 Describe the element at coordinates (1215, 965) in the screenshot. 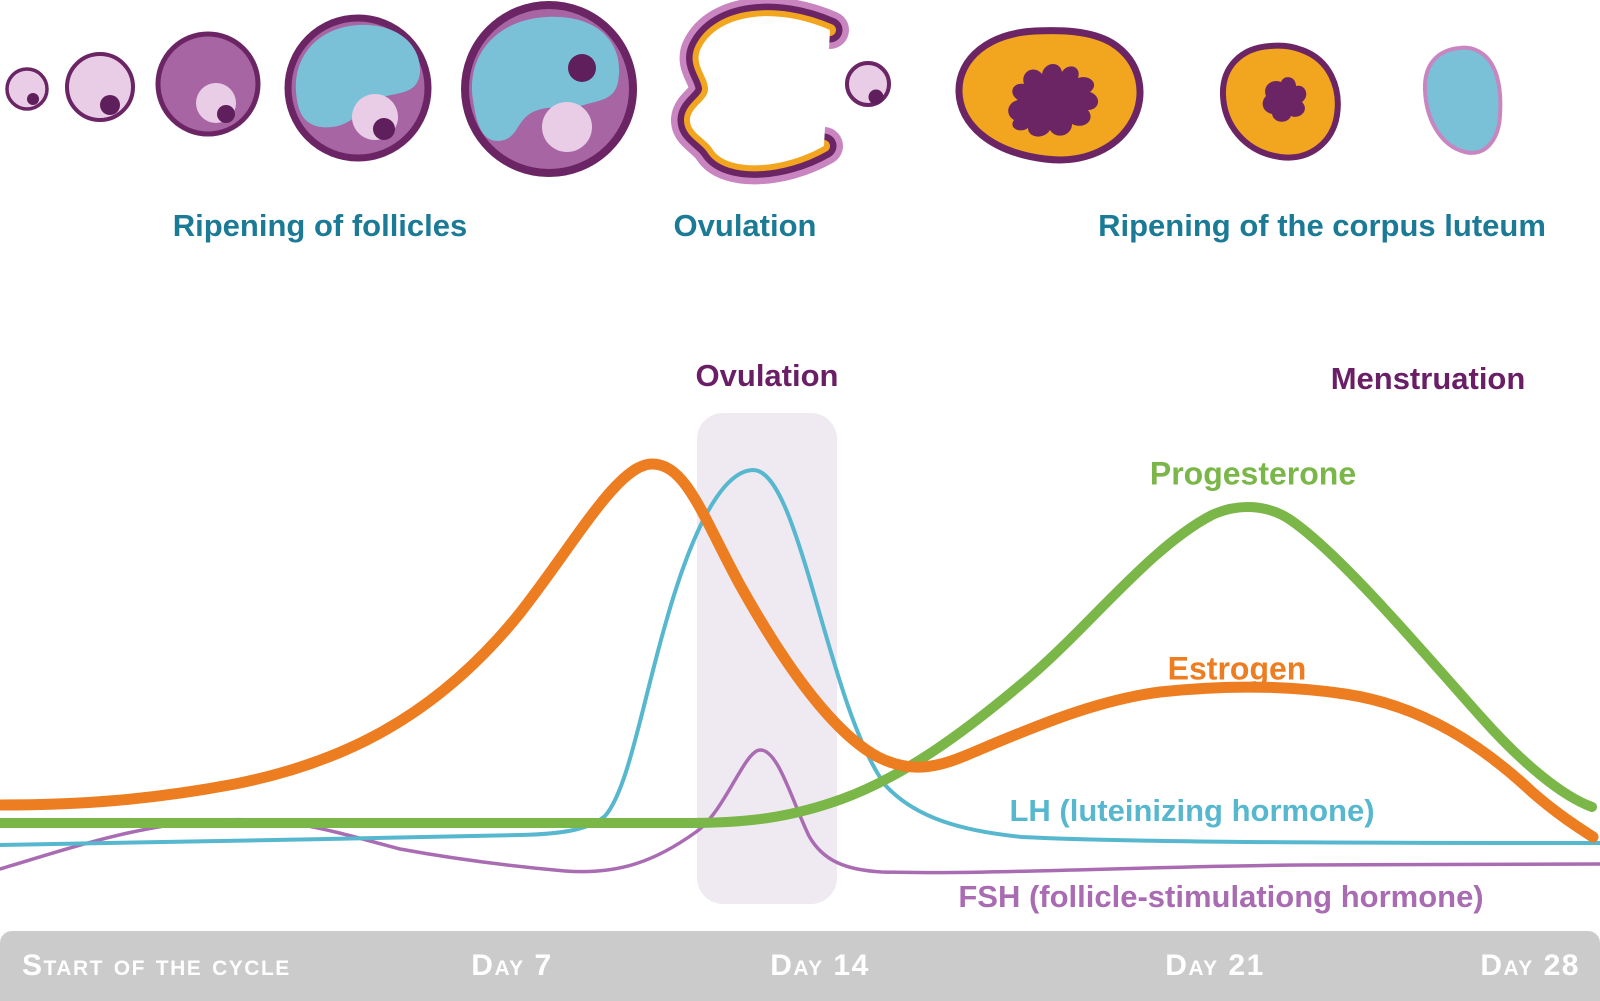

I see `timeline-day21-label: Day 21` at that location.